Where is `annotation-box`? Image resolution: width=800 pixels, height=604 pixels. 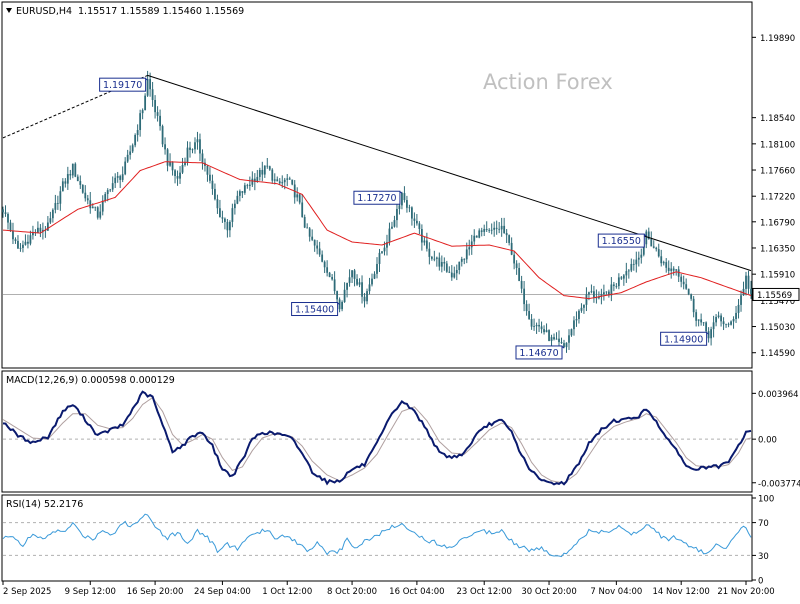
annotation-box is located at coordinates (539, 352).